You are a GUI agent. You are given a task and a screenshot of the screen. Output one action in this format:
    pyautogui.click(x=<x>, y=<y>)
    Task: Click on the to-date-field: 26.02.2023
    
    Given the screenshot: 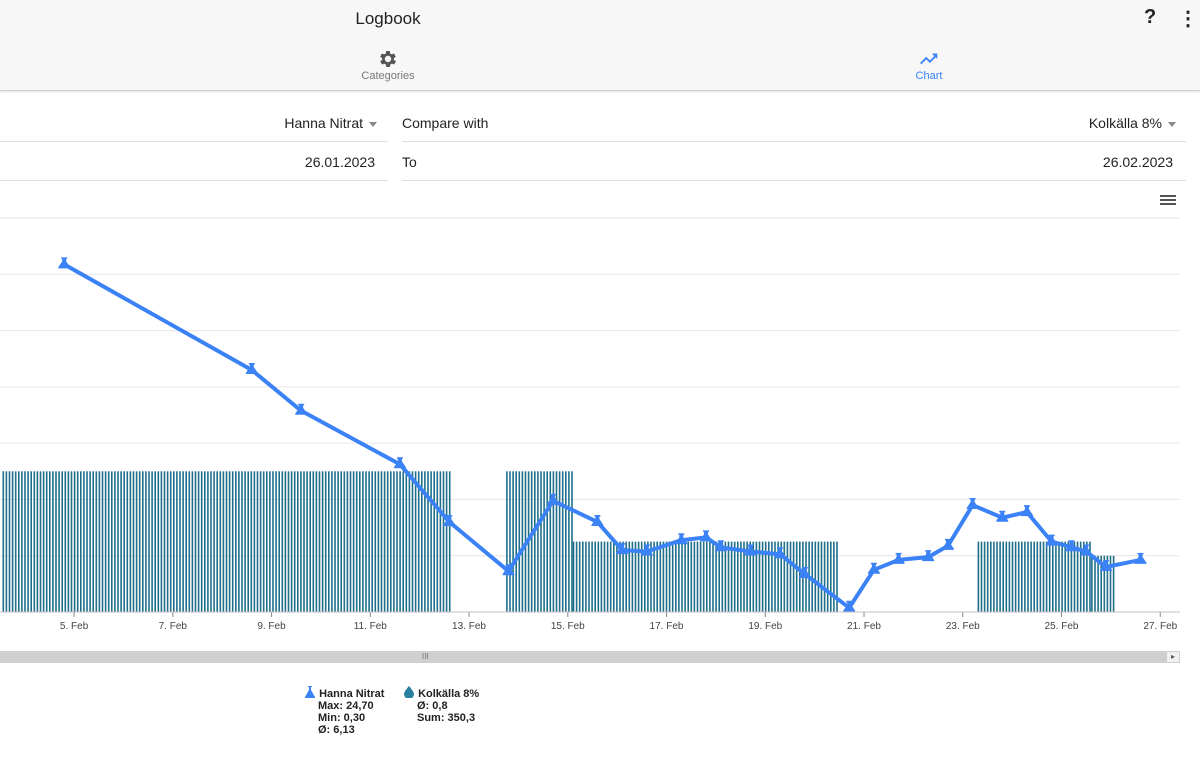 What is the action you would take?
    pyautogui.click(x=1137, y=162)
    